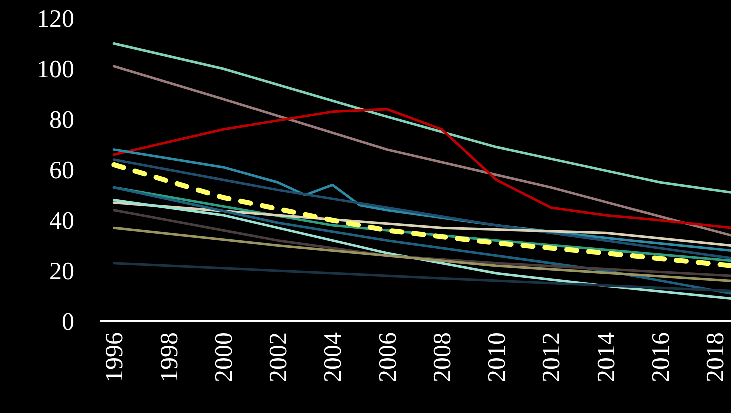  I want to click on y-tick-label: 20, so click(62, 272).